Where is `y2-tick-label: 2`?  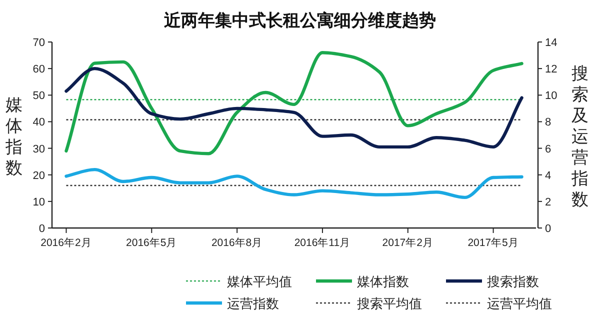 y2-tick-label: 2 is located at coordinates (548, 202).